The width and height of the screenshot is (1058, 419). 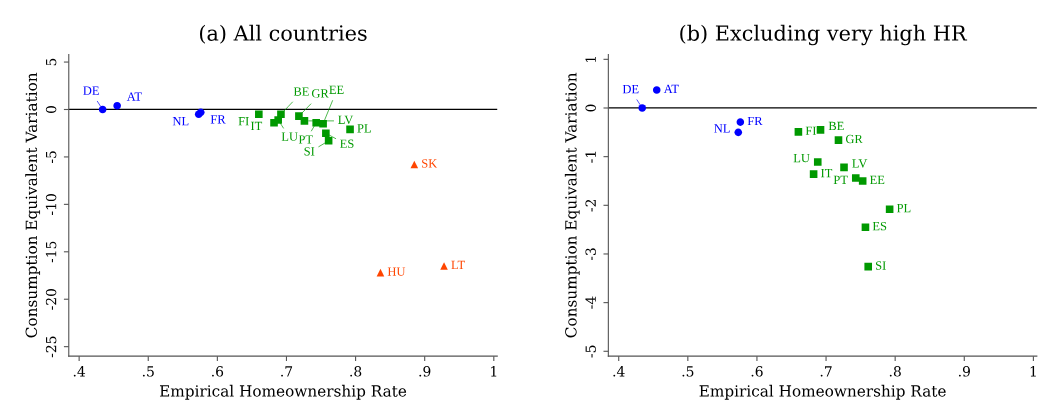 What do you see at coordinates (283, 34) in the screenshot?
I see `chart-title: (a) All countries` at bounding box center [283, 34].